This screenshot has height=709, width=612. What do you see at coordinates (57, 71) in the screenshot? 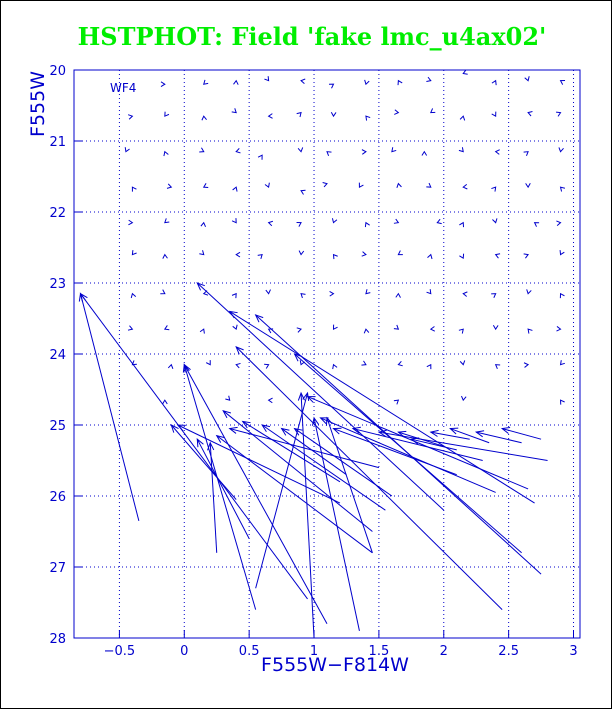
I see `y-tick-label: 20` at bounding box center [57, 71].